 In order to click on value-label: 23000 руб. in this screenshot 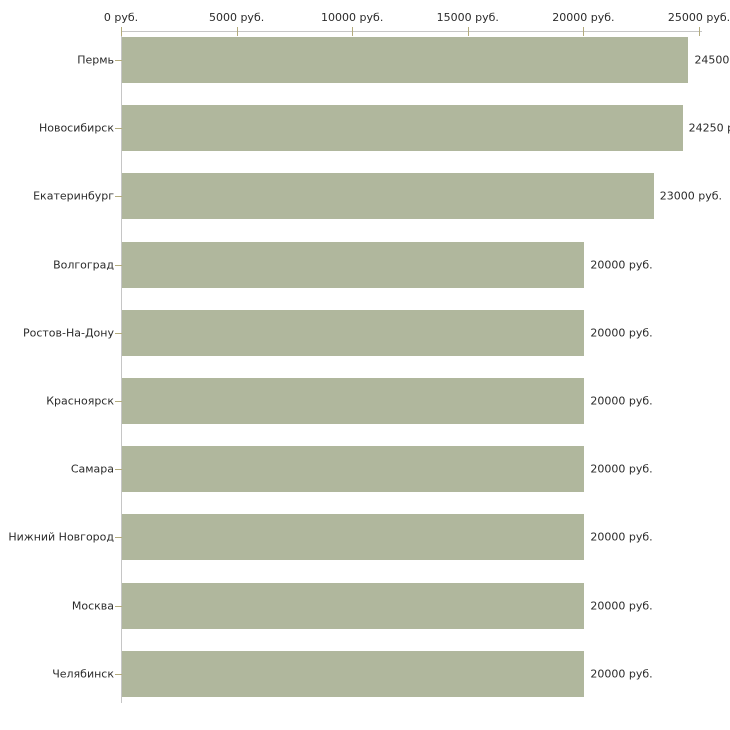, I will do `click(691, 196)`.